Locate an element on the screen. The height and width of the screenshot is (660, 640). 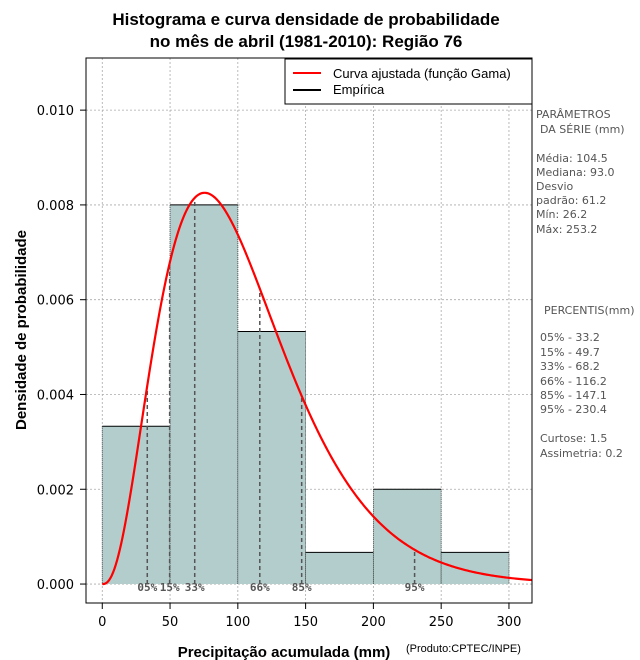
percentile-label: 15% is located at coordinates (170, 587).